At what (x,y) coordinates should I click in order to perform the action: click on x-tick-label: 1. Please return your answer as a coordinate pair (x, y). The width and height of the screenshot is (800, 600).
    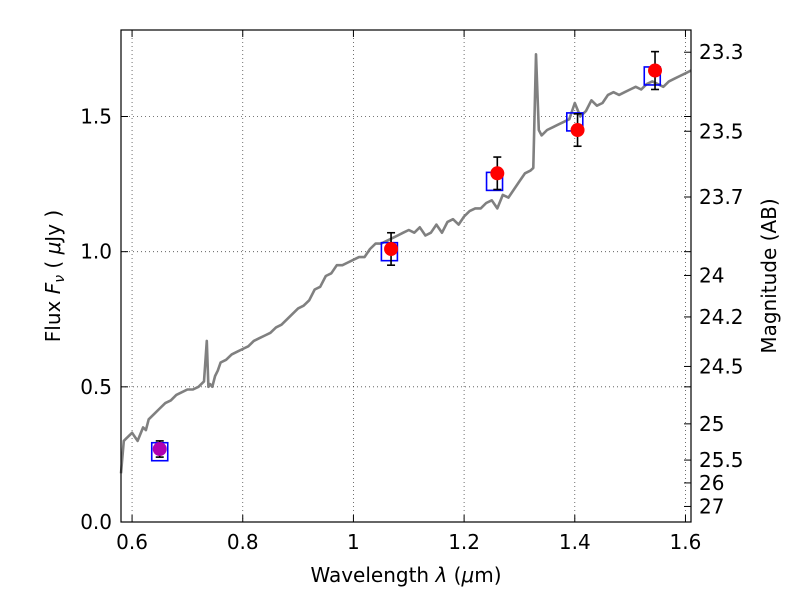
    Looking at the image, I should click on (353, 542).